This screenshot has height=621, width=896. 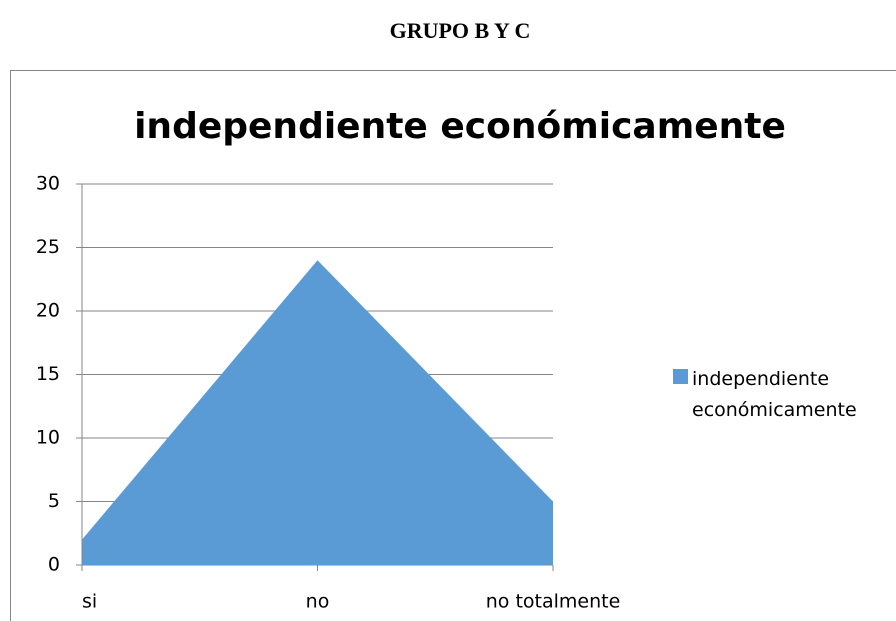 I want to click on y-tick-label: 20, so click(x=48, y=311).